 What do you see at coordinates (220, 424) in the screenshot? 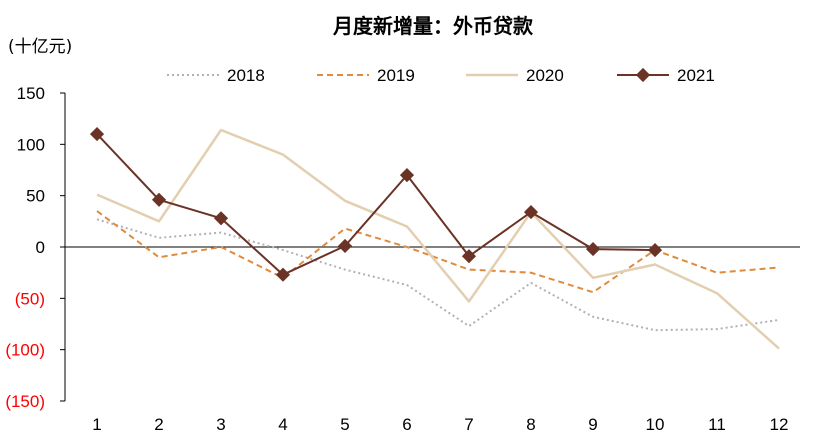
I see `x-tick-label: 3` at bounding box center [220, 424].